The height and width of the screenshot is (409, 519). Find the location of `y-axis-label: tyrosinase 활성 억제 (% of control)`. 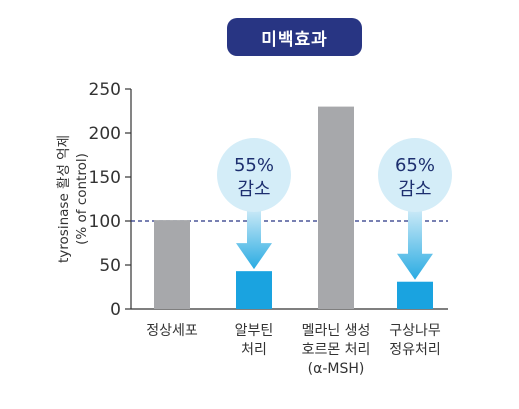

y-axis-label: tyrosinase 활성 억제 (% of control) is located at coordinates (73, 199).